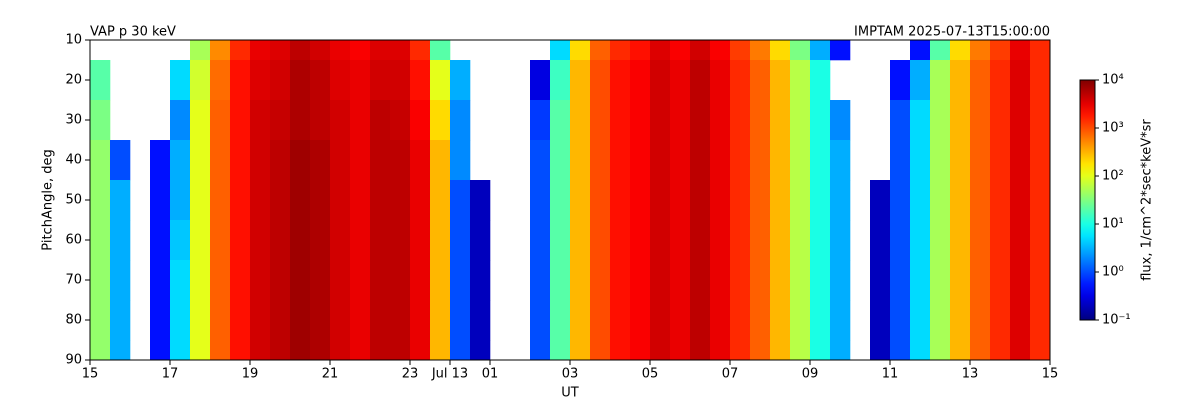 The image size is (1200, 400). Describe the element at coordinates (970, 374) in the screenshot. I see `x-tick-label: 13` at that location.